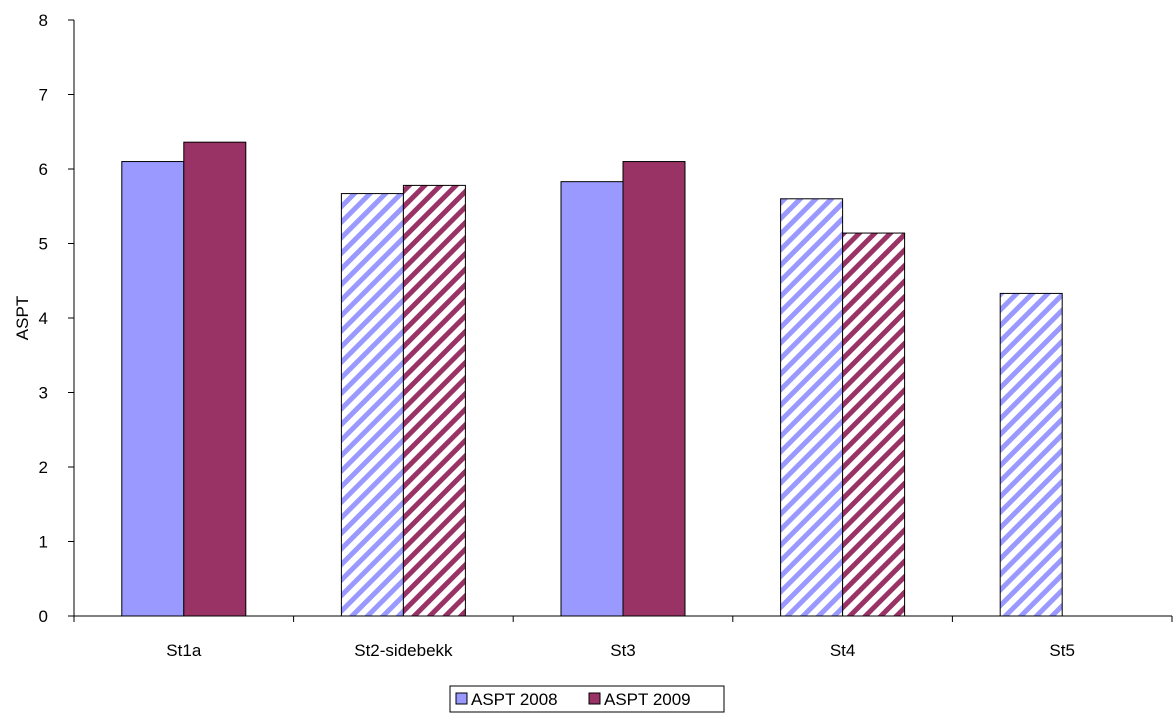  What do you see at coordinates (43, 542) in the screenshot?
I see `y-tick-label: 1` at bounding box center [43, 542].